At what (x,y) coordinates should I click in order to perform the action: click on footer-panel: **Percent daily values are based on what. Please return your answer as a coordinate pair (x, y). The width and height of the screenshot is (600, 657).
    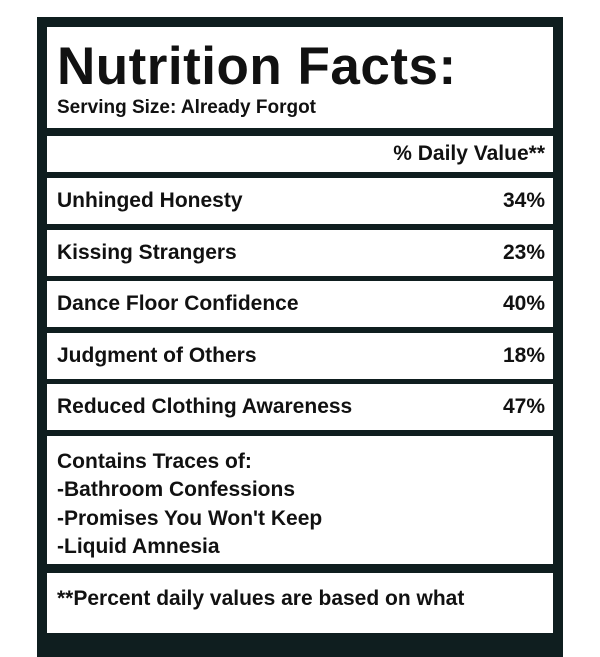
    Looking at the image, I should click on (300, 602).